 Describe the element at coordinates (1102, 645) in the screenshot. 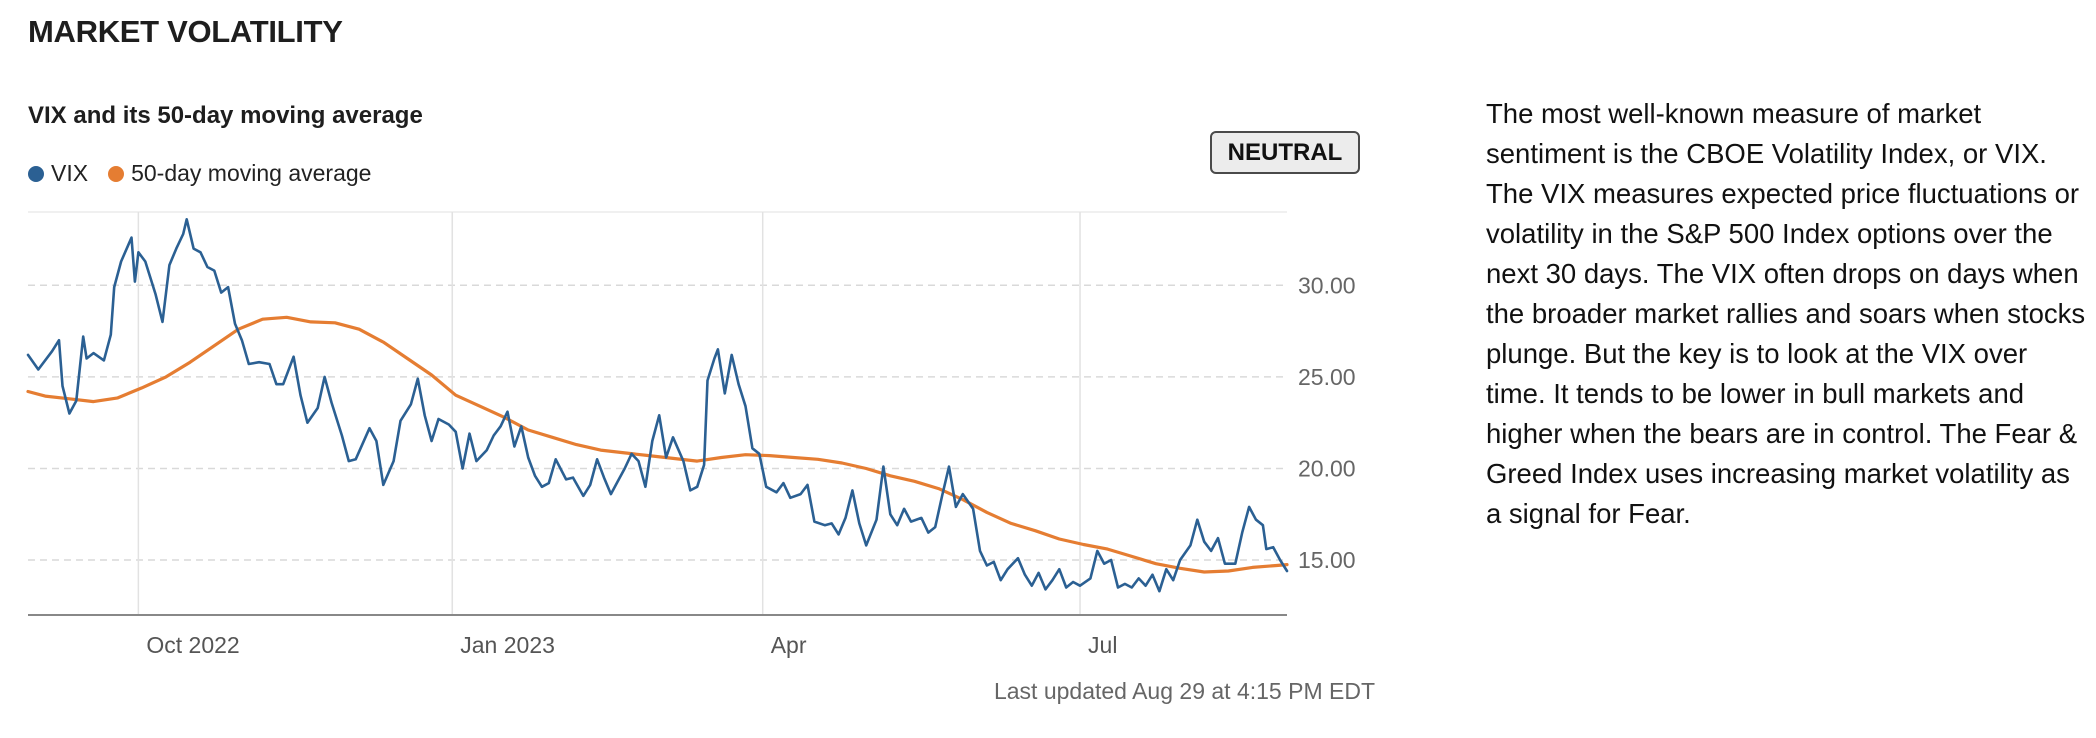

I see `x-tick-label: Jul` at that location.